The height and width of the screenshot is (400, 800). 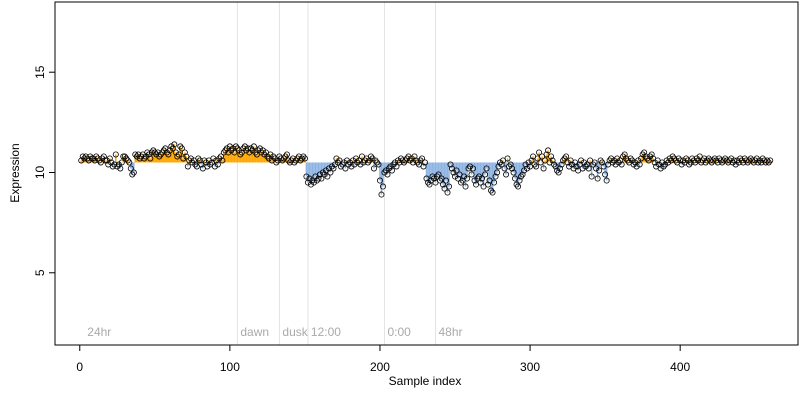 What do you see at coordinates (99, 332) in the screenshot?
I see `annotation-label: 24hr` at bounding box center [99, 332].